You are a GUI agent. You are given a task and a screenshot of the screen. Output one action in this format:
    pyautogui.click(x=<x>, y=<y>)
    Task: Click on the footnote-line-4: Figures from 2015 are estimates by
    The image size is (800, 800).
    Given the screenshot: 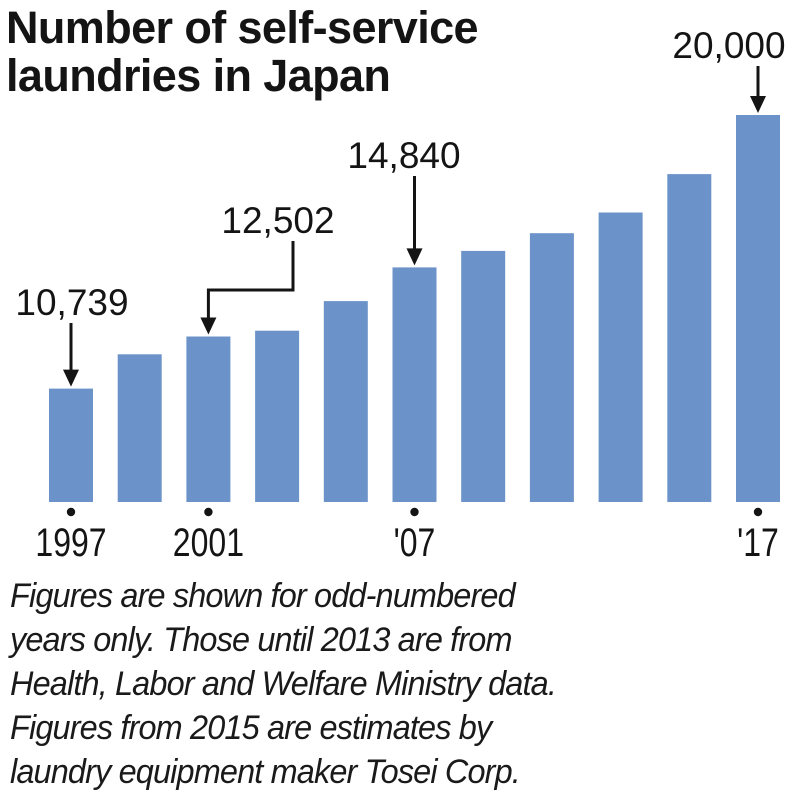 What is the action you would take?
    pyautogui.click(x=251, y=728)
    